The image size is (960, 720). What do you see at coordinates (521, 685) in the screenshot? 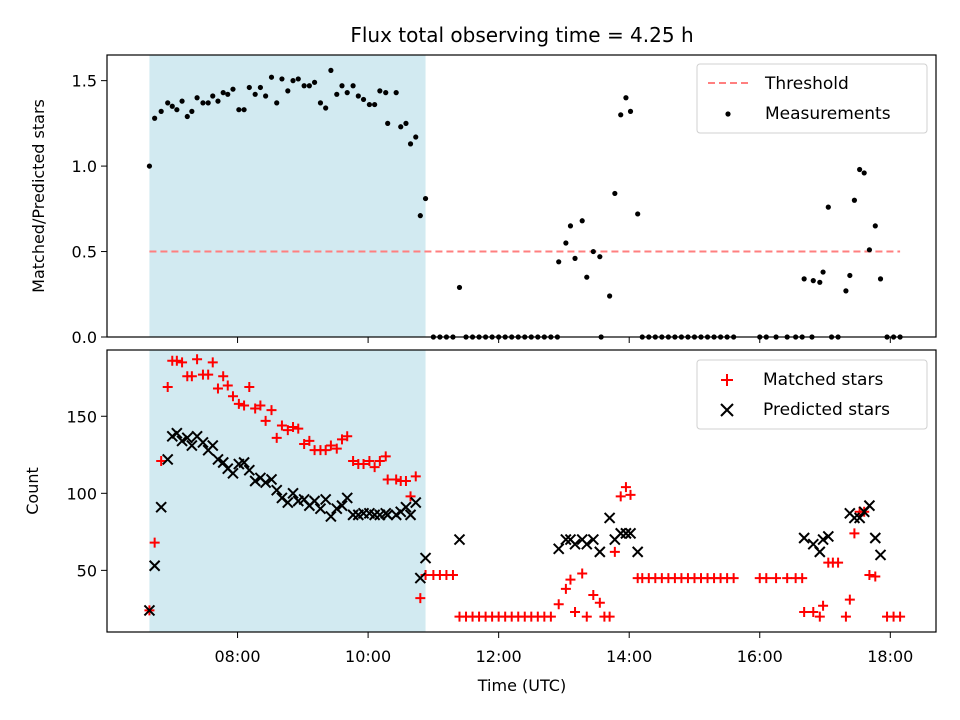
I see `x-axis-label: Time (UTC)` at bounding box center [521, 685].